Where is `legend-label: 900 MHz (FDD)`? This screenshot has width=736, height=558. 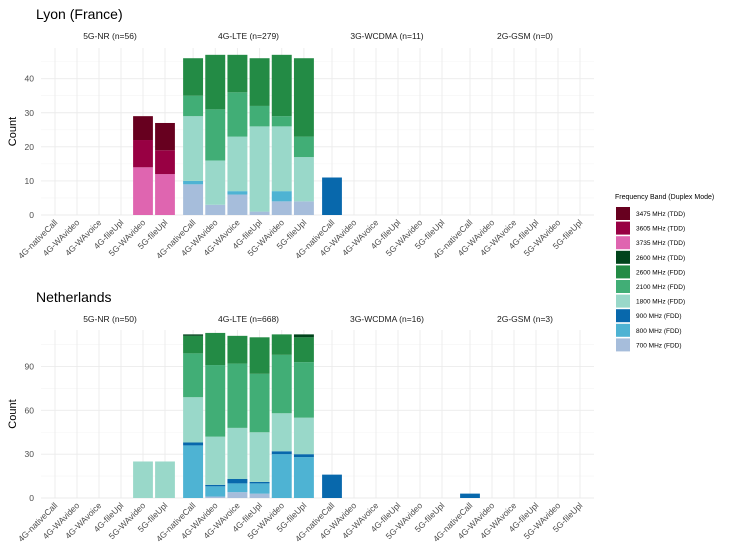 legend-label: 900 MHz (FDD) is located at coordinates (659, 316).